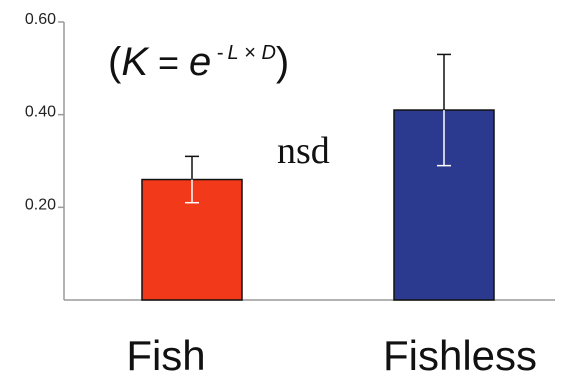  What do you see at coordinates (217, 53) in the screenshot?
I see `formula-minus: -` at bounding box center [217, 53].